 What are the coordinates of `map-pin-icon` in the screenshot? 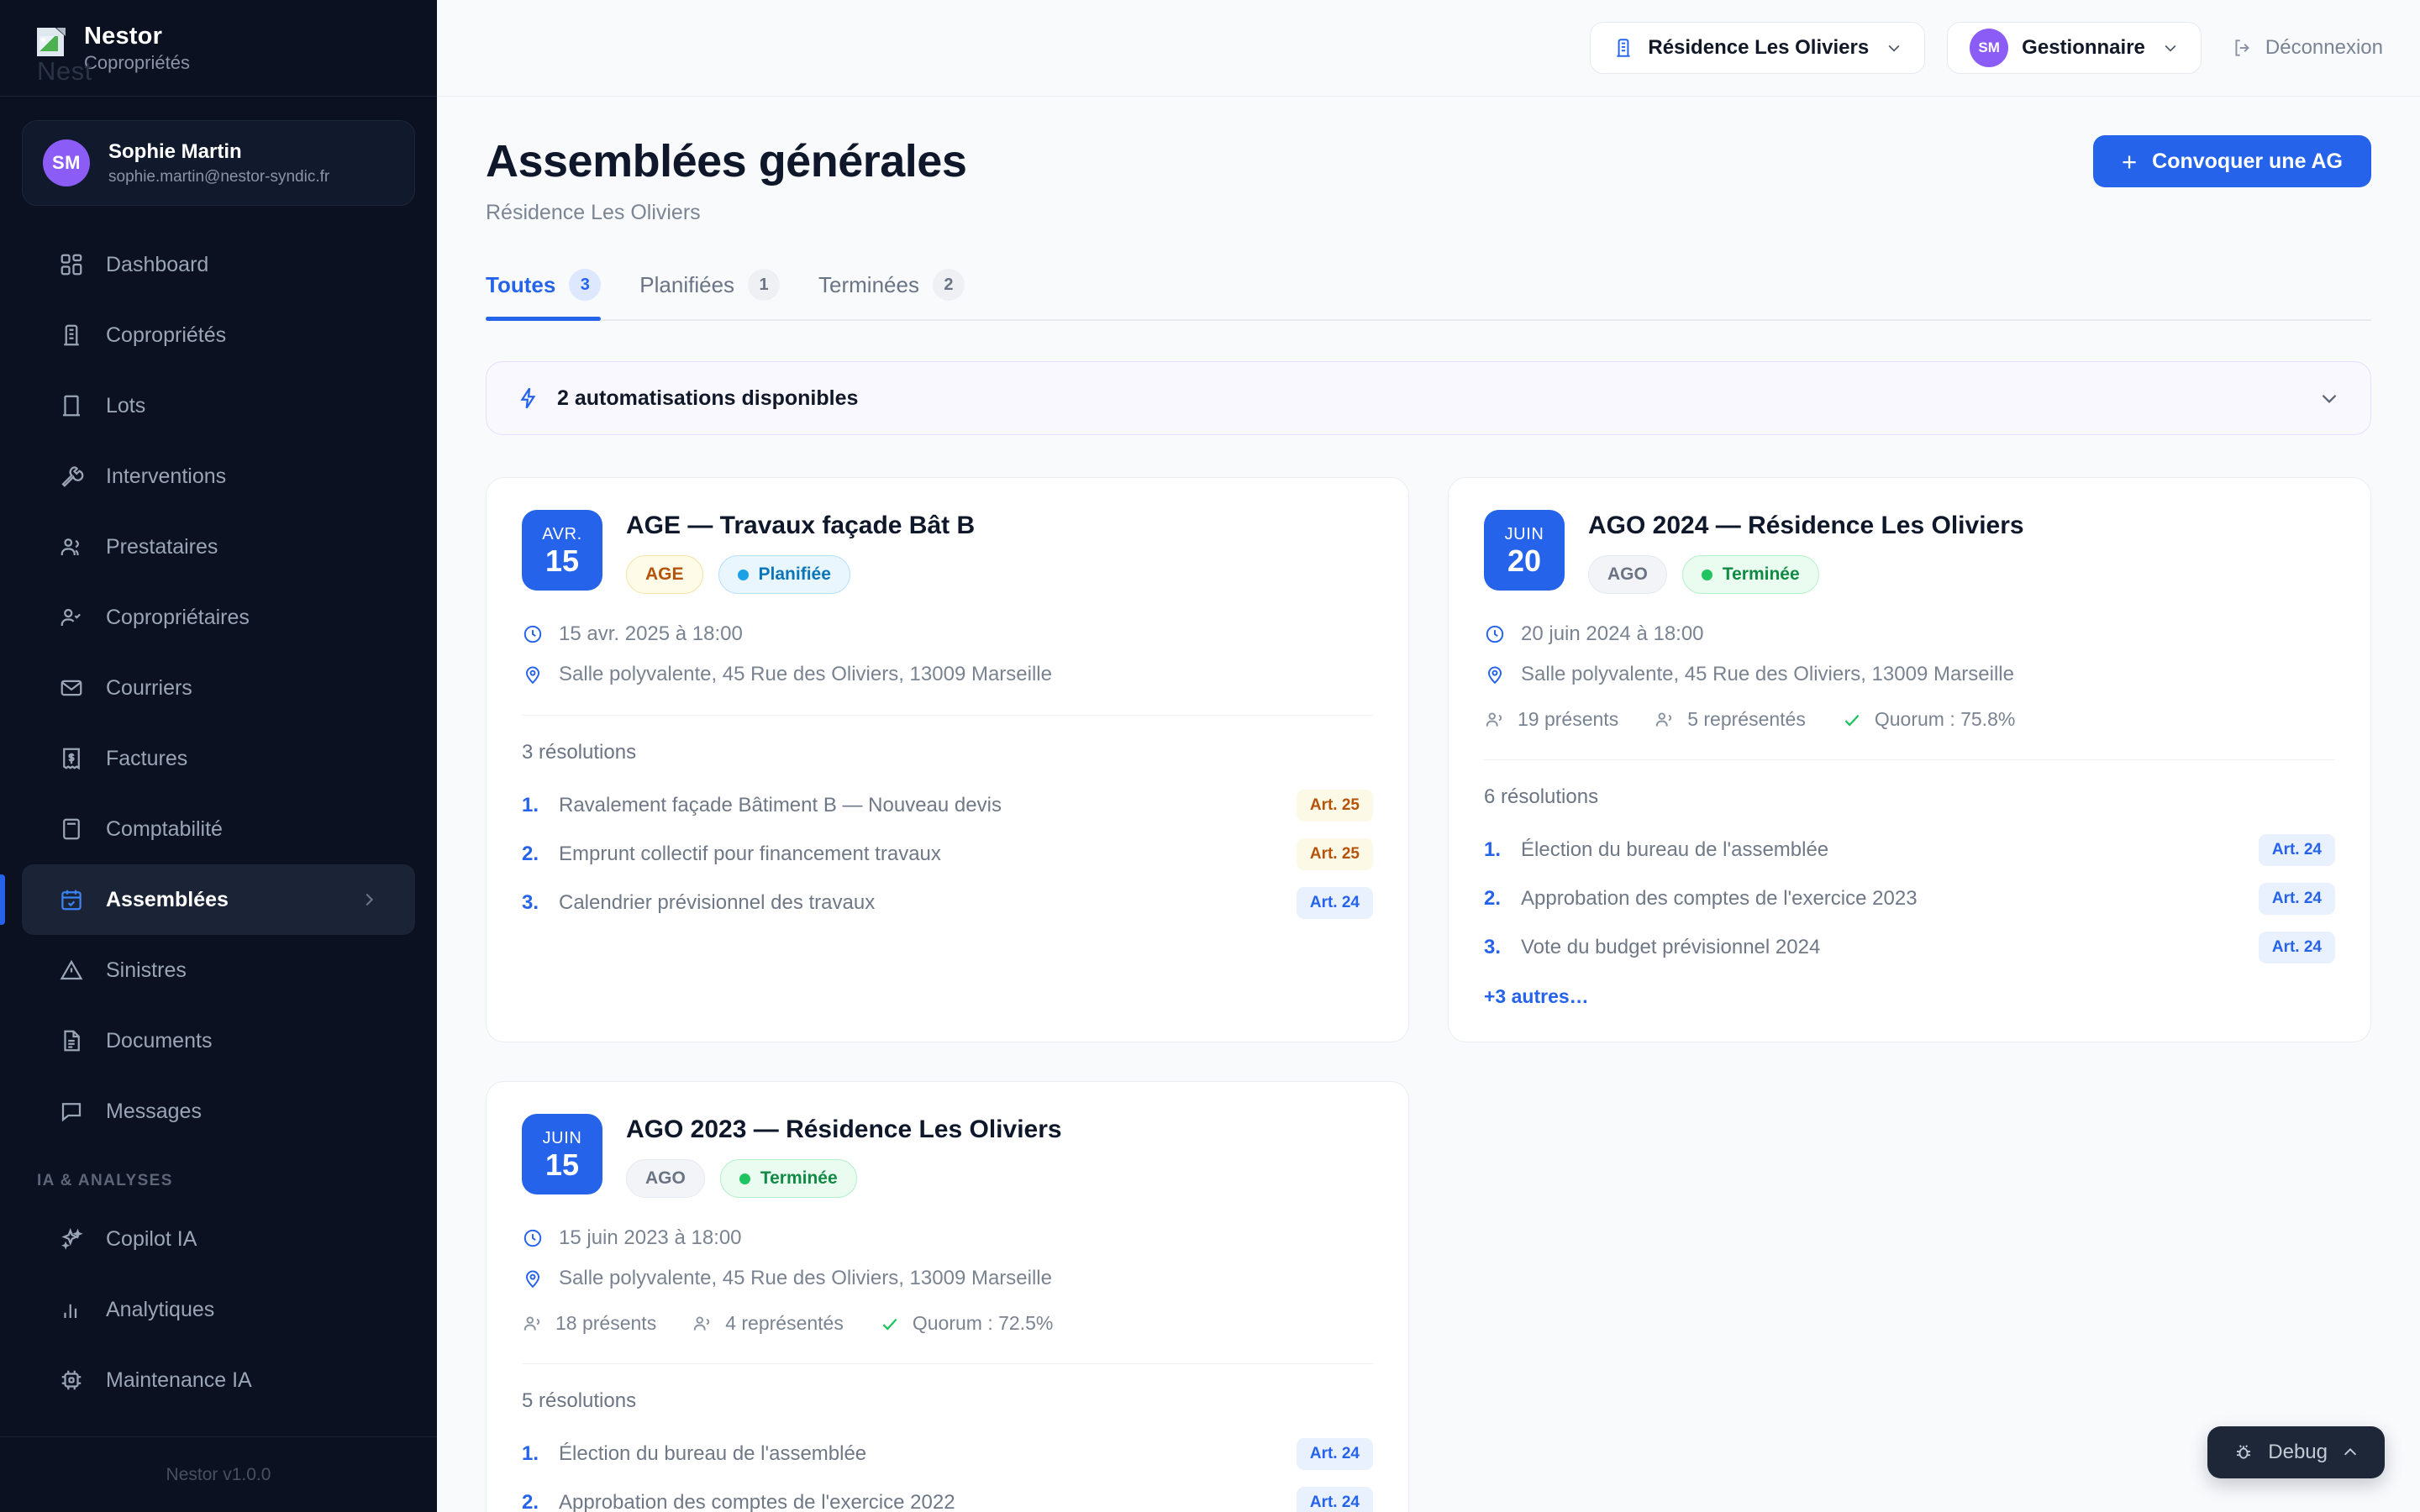 It's located at (1495, 674).